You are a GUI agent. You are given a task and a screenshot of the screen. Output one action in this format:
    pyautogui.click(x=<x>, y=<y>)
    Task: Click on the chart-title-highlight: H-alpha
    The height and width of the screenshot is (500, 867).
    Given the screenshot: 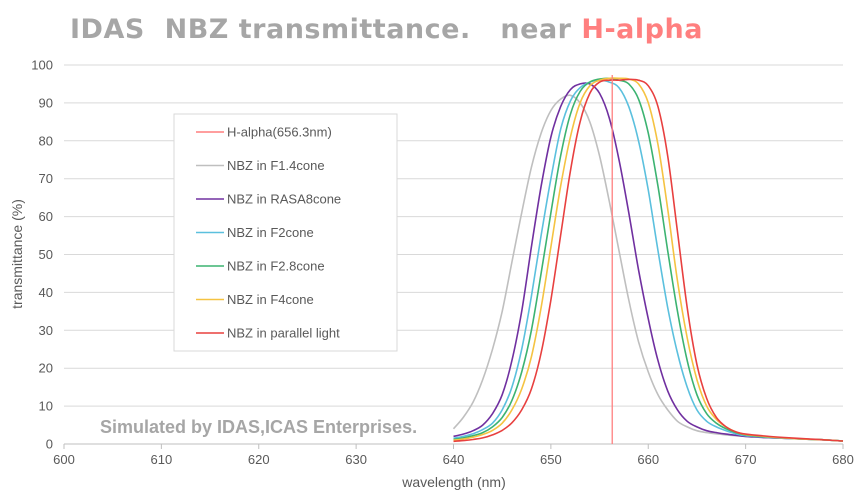 What is the action you would take?
    pyautogui.click(x=642, y=29)
    